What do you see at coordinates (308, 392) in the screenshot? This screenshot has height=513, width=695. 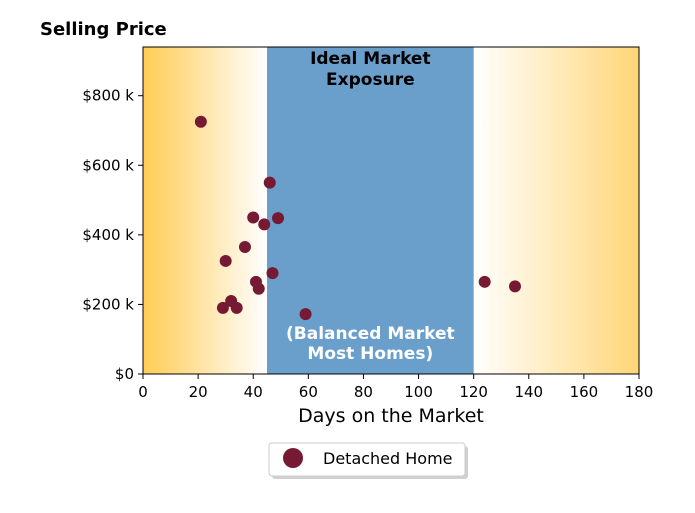 I see `x-tick-label: 60` at bounding box center [308, 392].